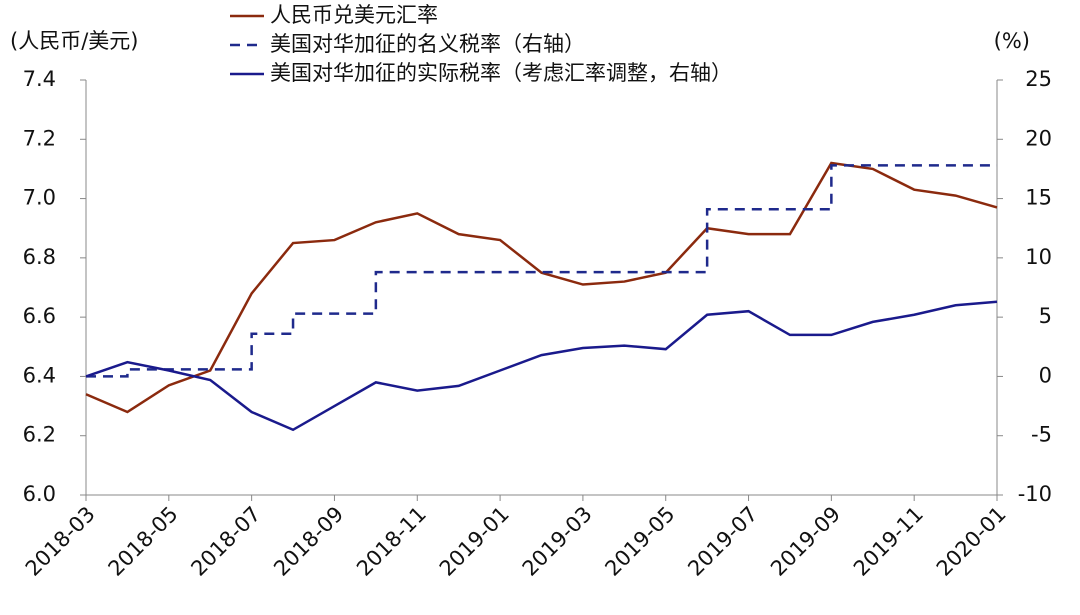 Image resolution: width=1080 pixels, height=615 pixels. What do you see at coordinates (39, 198) in the screenshot?
I see `y-tick-label: 7.0` at bounding box center [39, 198].